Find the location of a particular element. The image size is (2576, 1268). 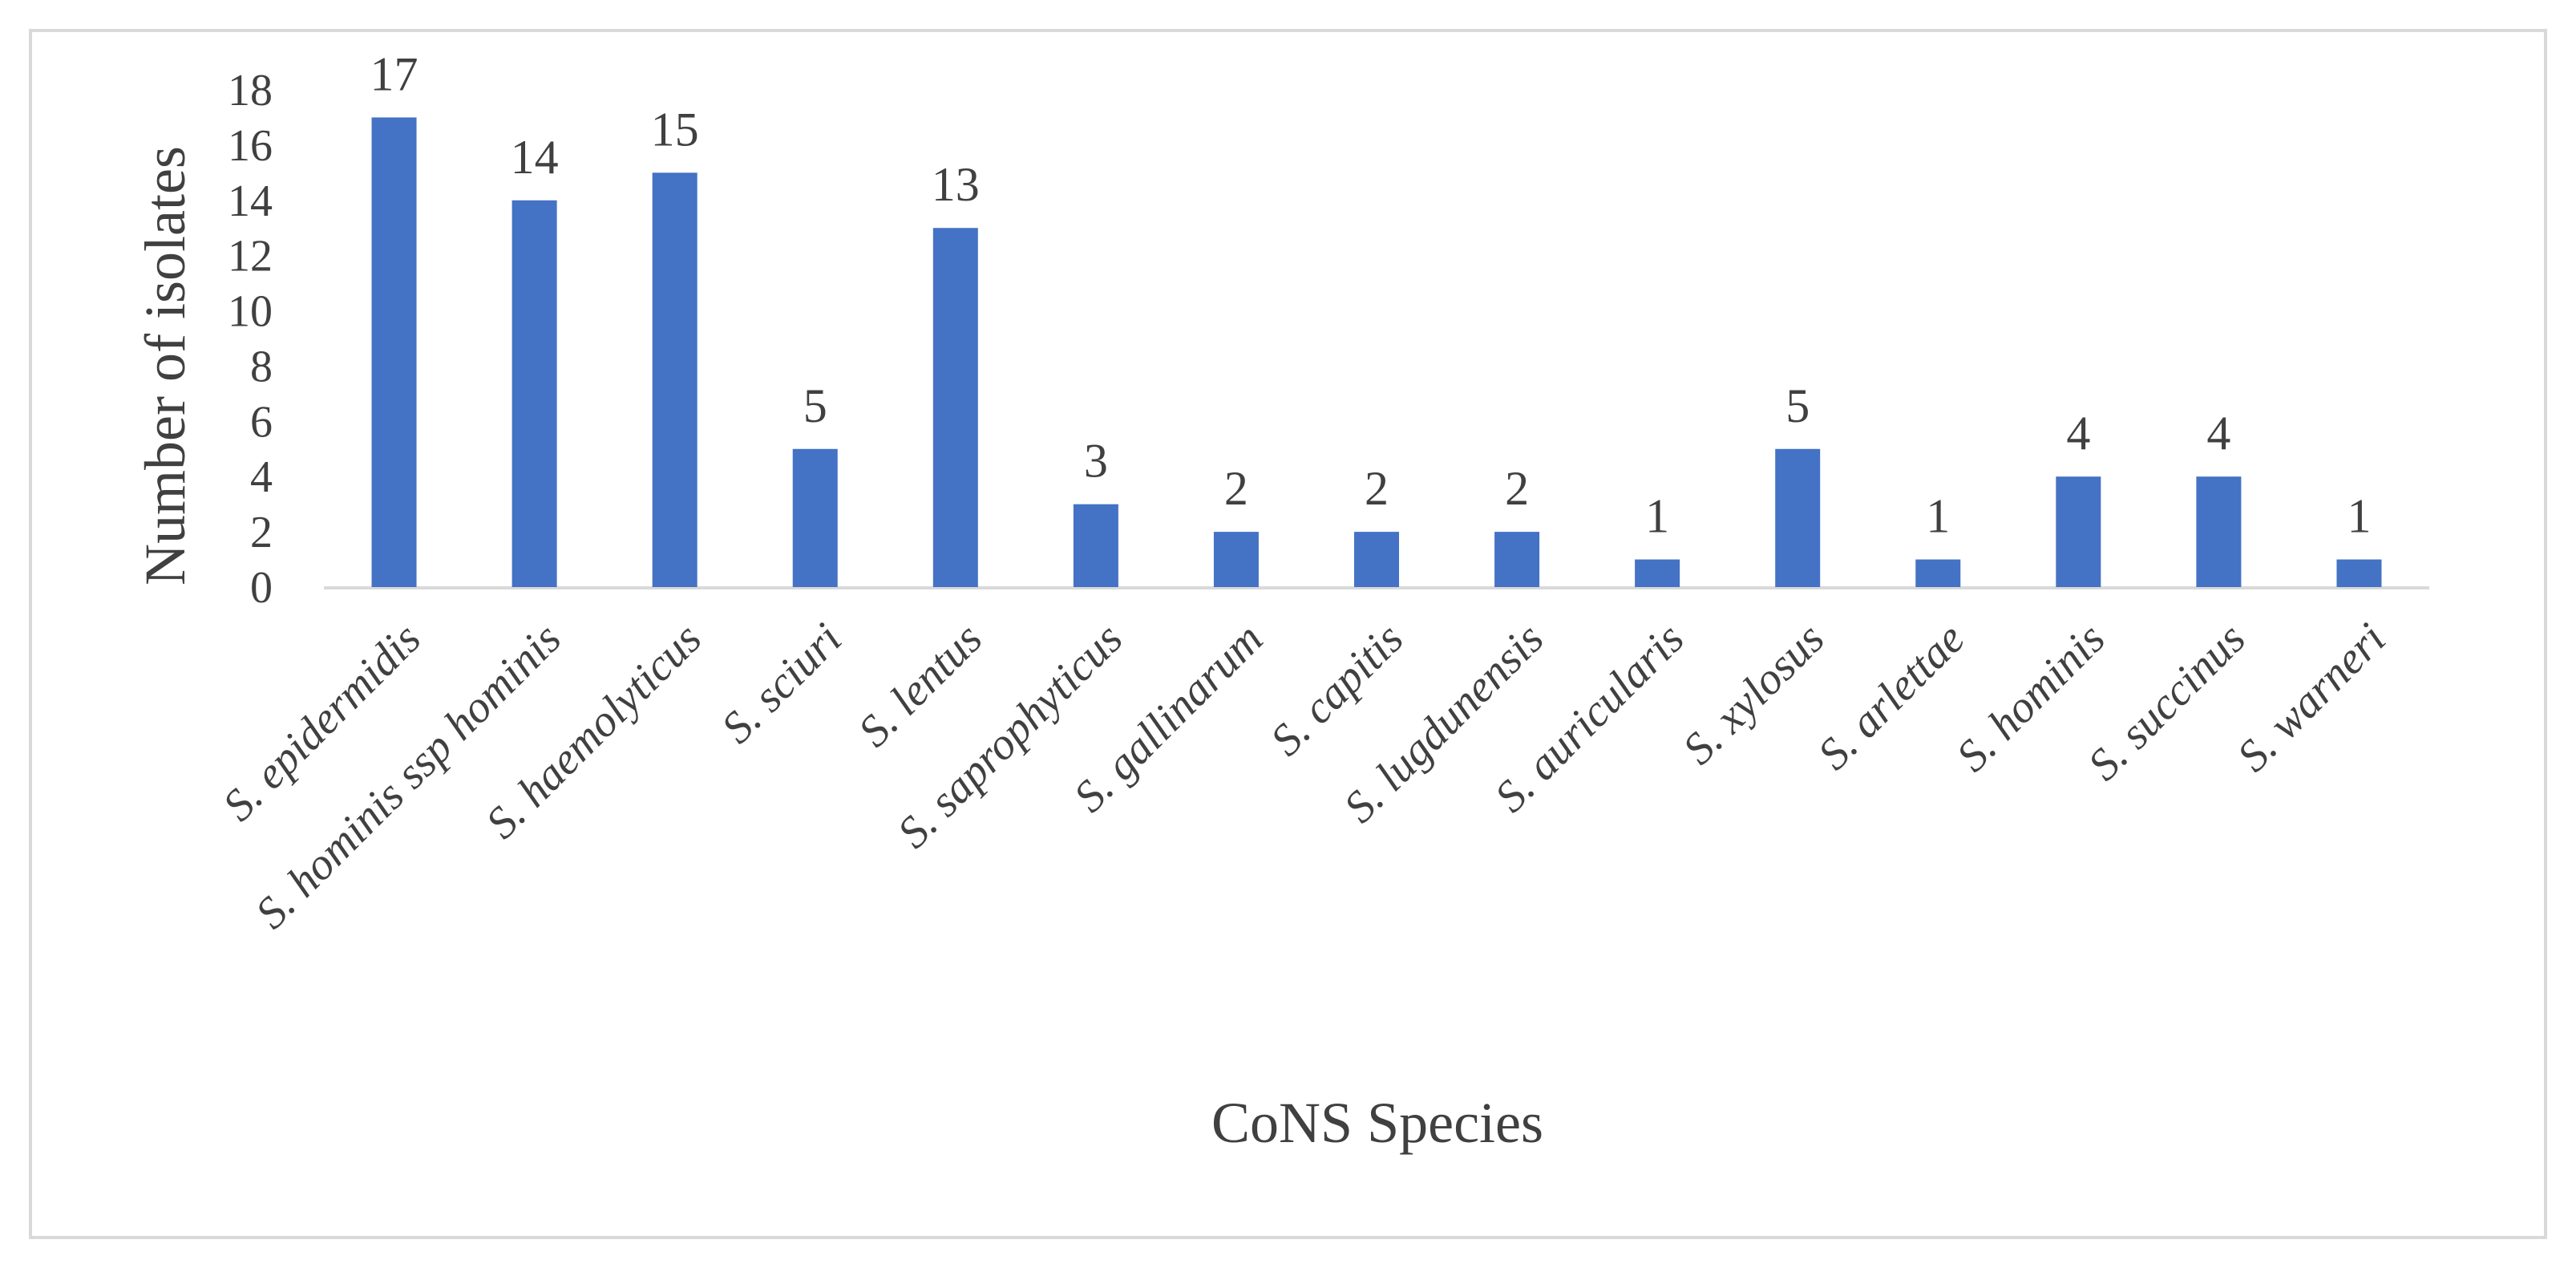

data-label: 3 is located at coordinates (1096, 461).